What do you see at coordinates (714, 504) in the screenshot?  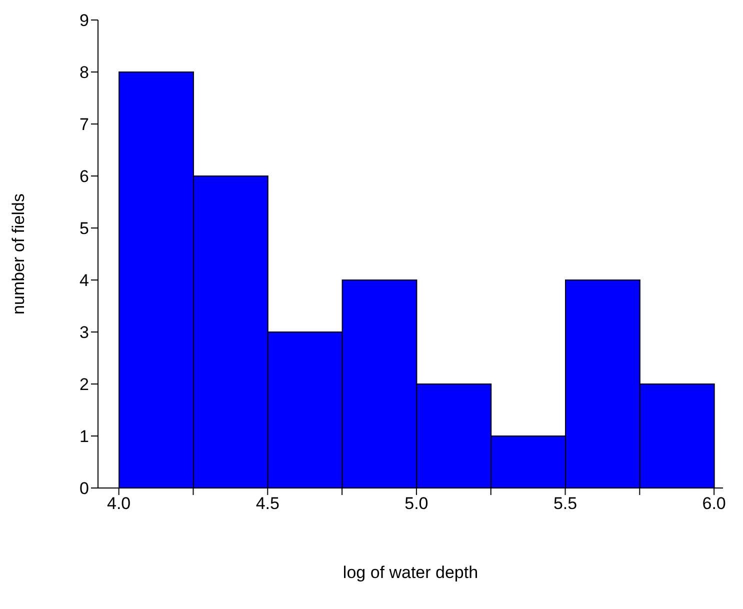 I see `x-tick-label: 6.0` at bounding box center [714, 504].